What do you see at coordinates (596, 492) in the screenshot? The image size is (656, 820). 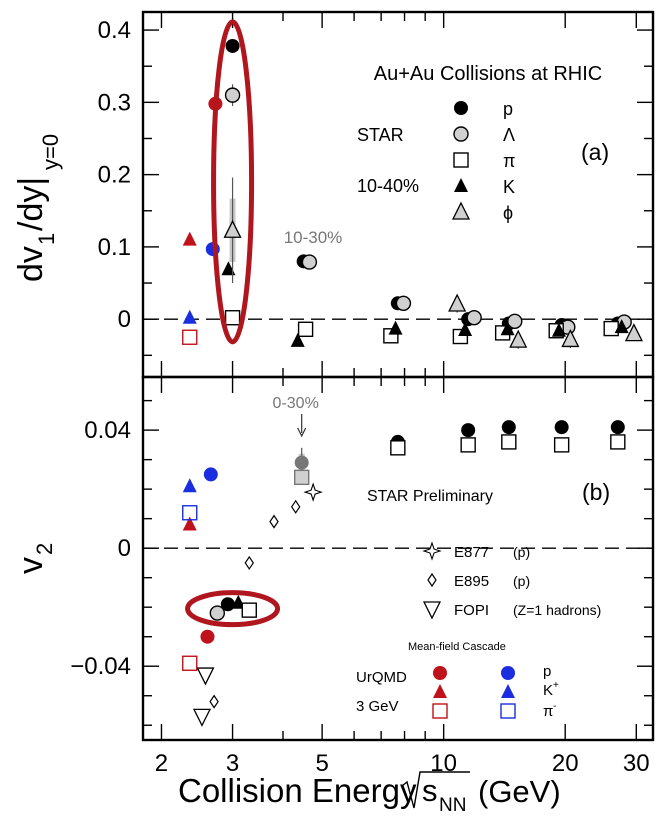 I see `panel-b-tag: (b)` at bounding box center [596, 492].